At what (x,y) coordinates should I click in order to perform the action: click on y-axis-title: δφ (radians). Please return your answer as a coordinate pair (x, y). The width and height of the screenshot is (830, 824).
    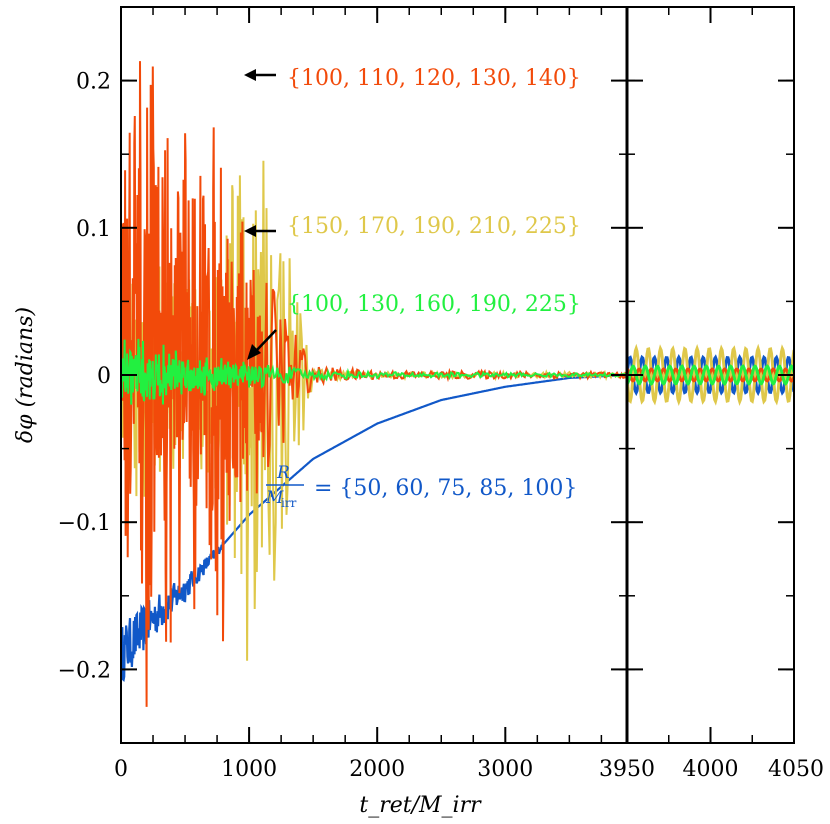
    Looking at the image, I should click on (25, 375).